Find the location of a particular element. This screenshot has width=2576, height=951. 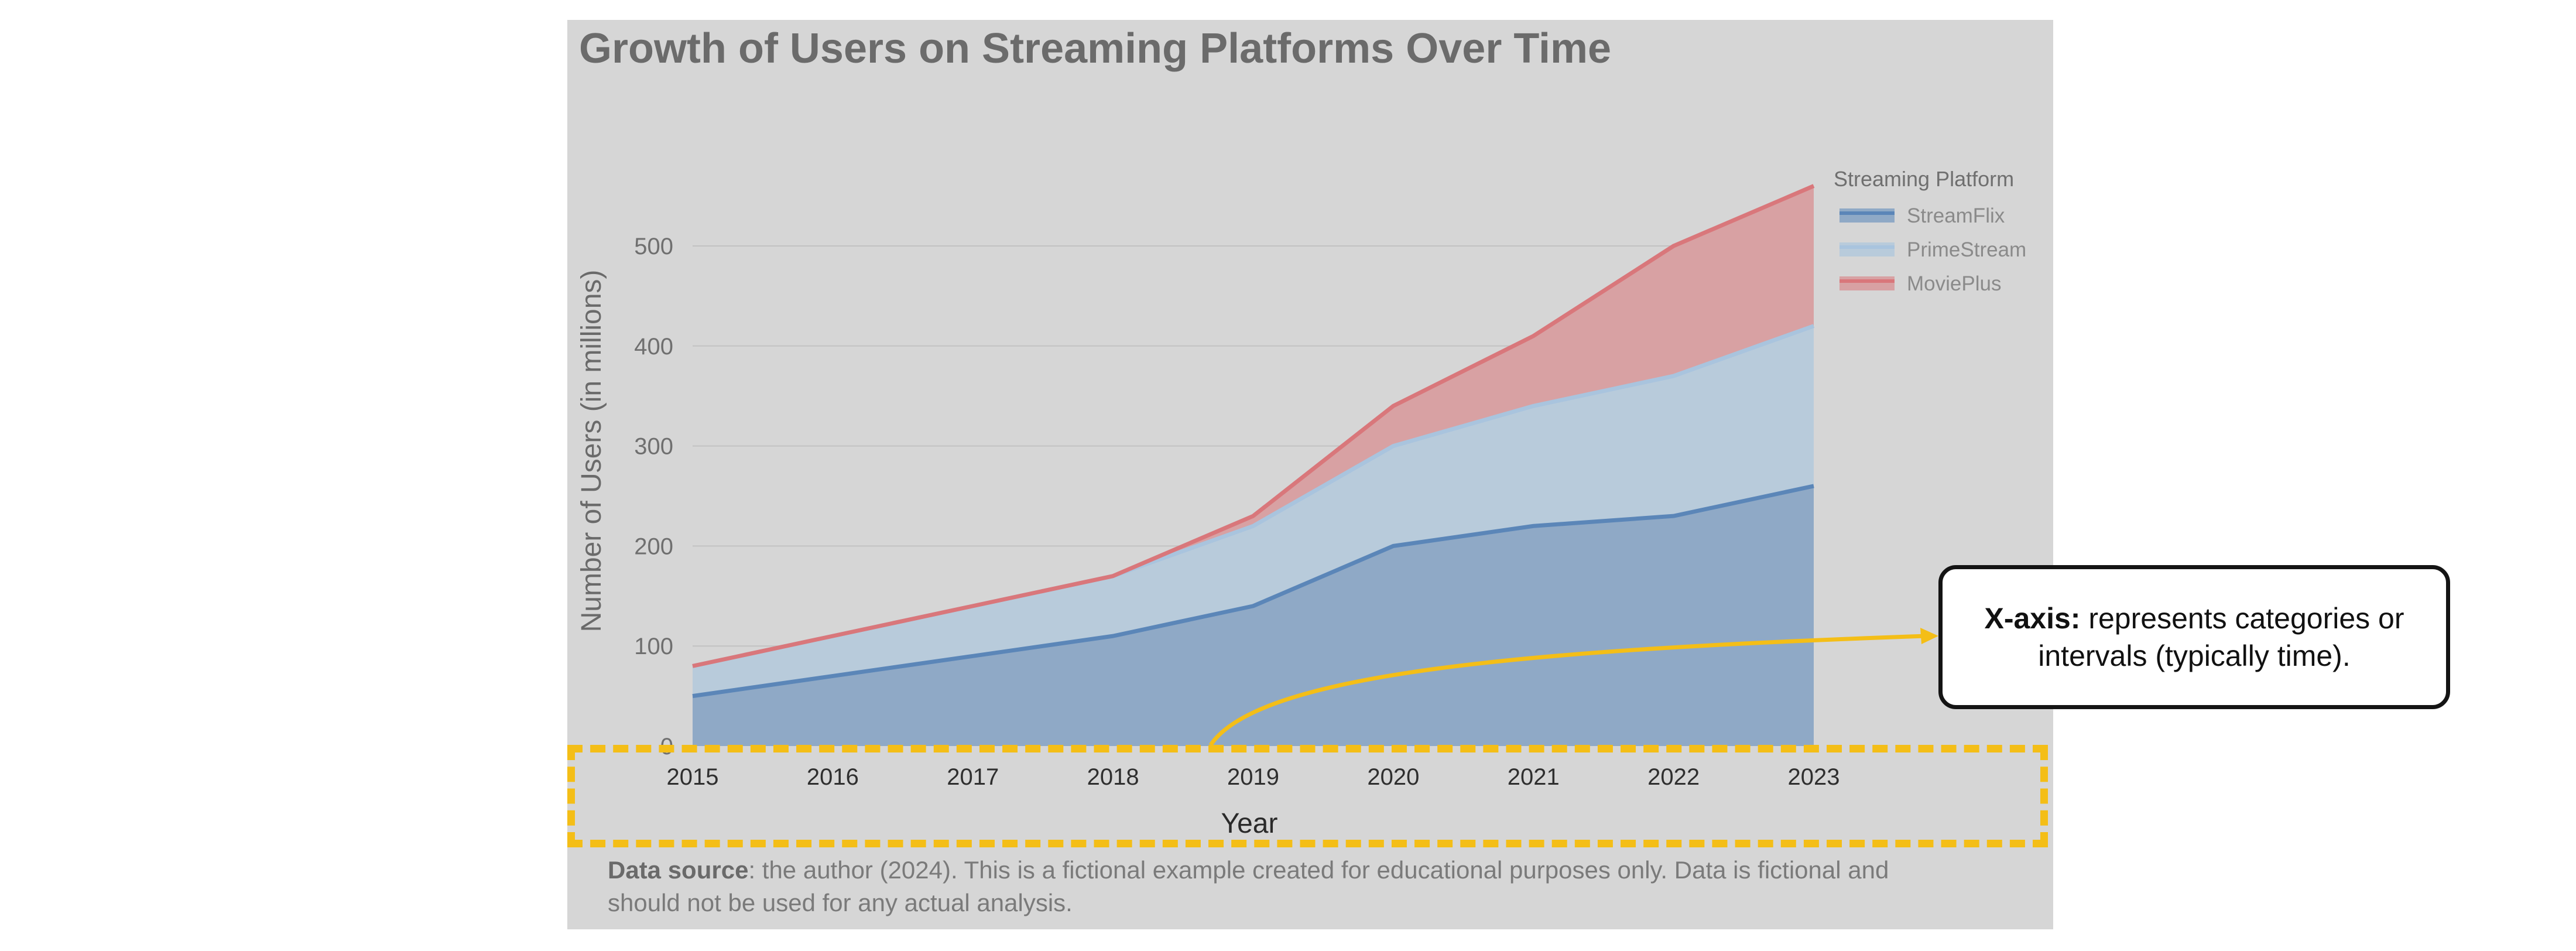

legend-swatch-movieplus is located at coordinates (1867, 283).